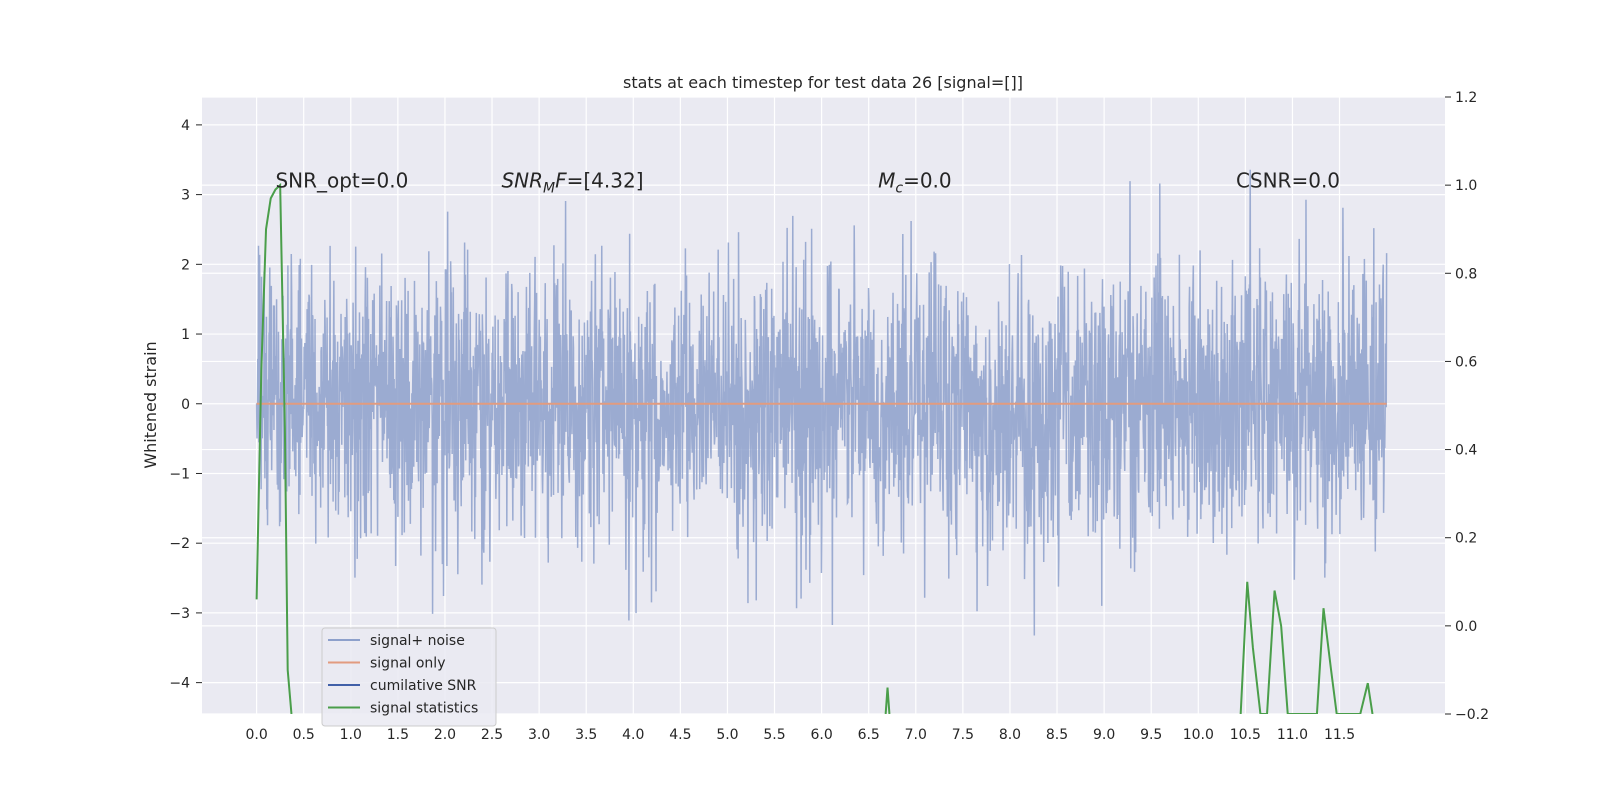  I want to click on y-tick-label: −1, so click(179, 474).